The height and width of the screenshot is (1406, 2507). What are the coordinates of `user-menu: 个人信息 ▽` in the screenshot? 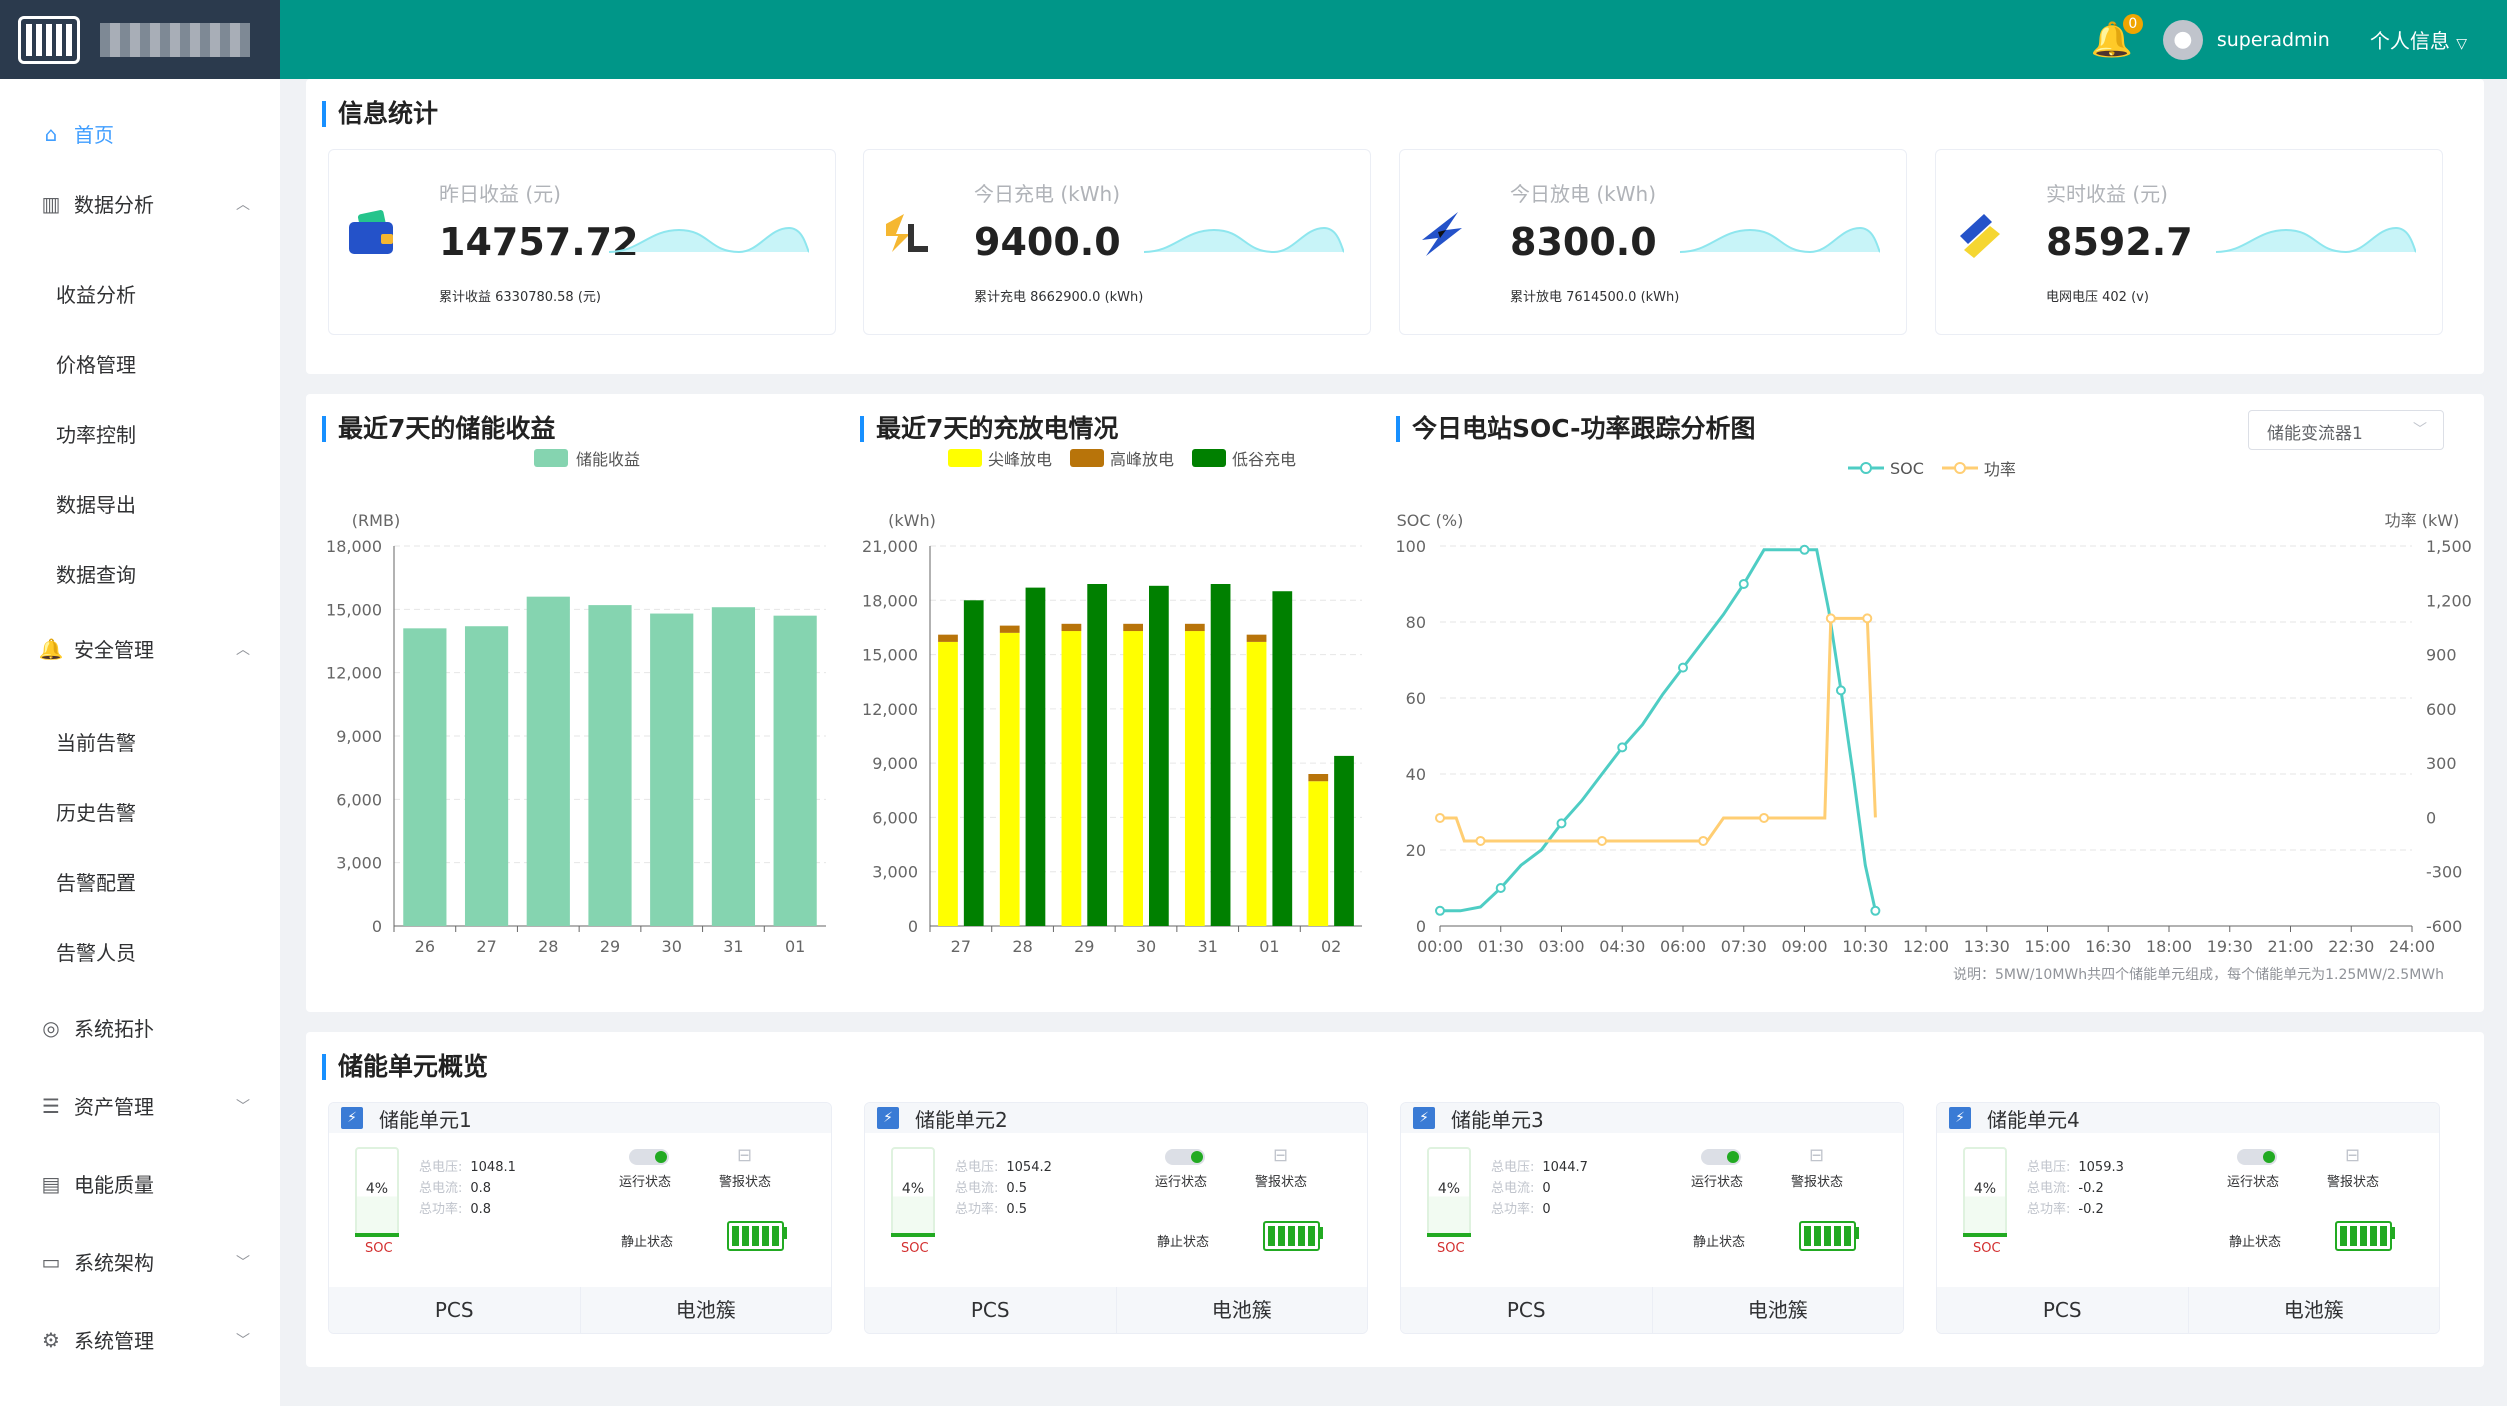 It's located at (2418, 39).